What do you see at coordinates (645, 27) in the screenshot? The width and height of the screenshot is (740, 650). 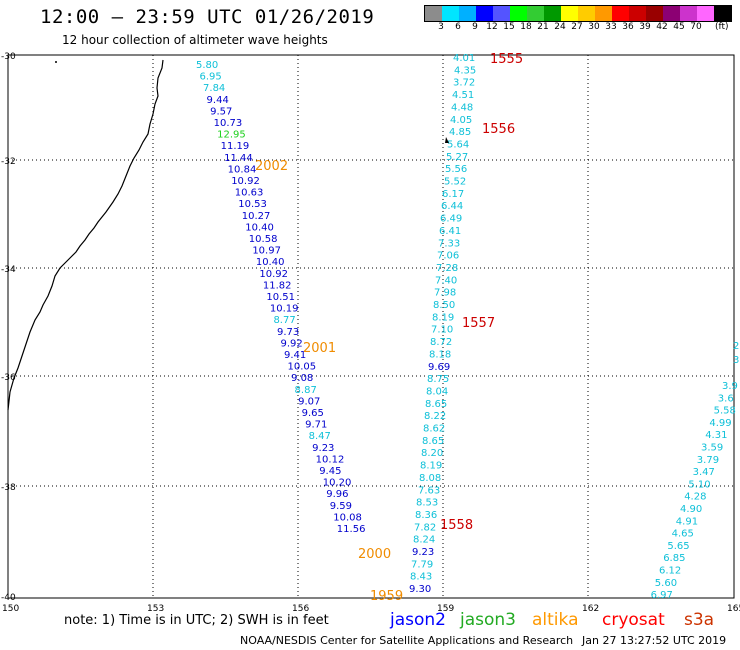 I see `legend-tick-label: 39` at bounding box center [645, 27].